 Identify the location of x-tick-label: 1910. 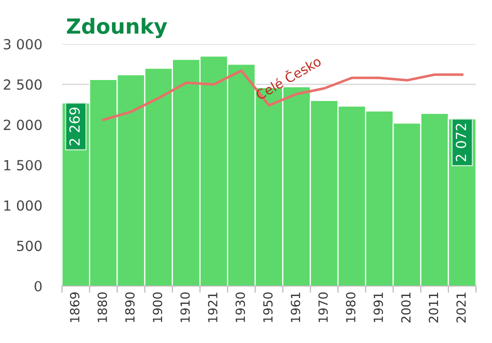
(185, 307).